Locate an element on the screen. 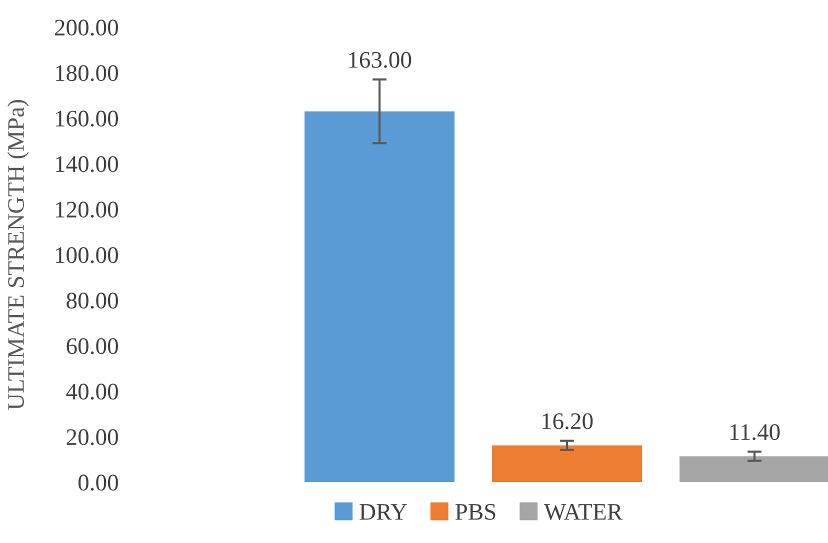 The image size is (828, 543). legend-label: DRY is located at coordinates (383, 512).